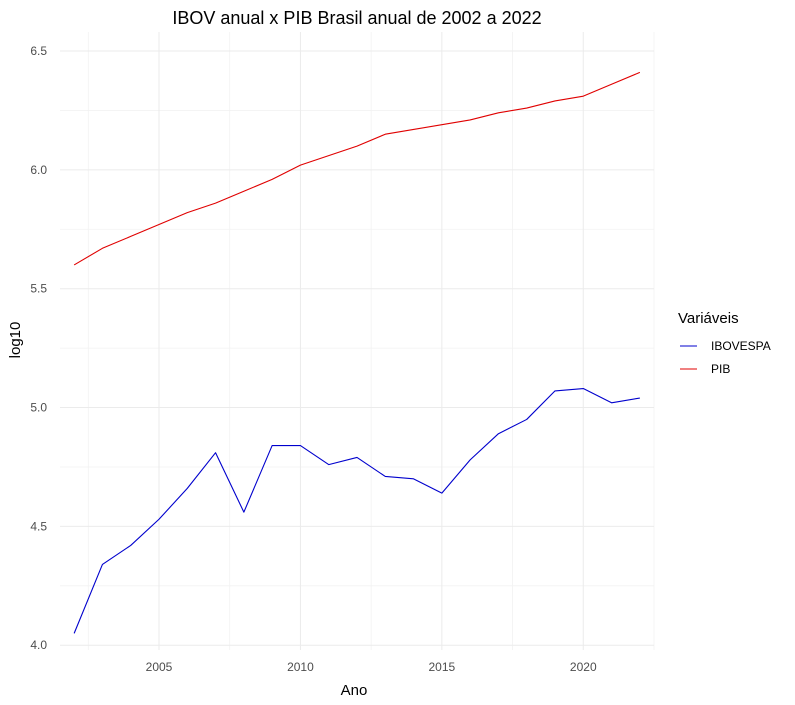 This screenshot has height=705, width=795. Describe the element at coordinates (38, 645) in the screenshot. I see `y-tick-label: 4.0` at that location.